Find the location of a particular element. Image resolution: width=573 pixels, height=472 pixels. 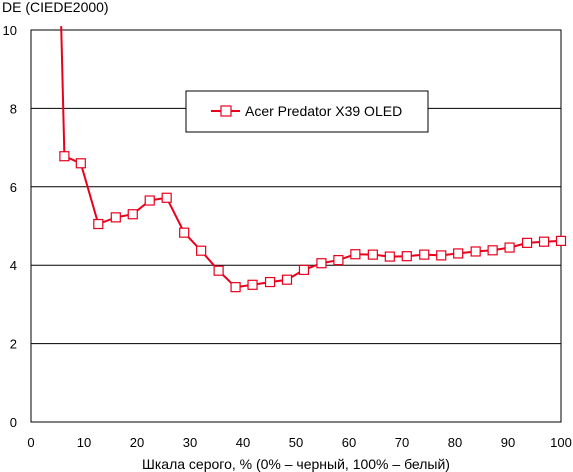

x-tick-label: 10 is located at coordinates (84, 442).